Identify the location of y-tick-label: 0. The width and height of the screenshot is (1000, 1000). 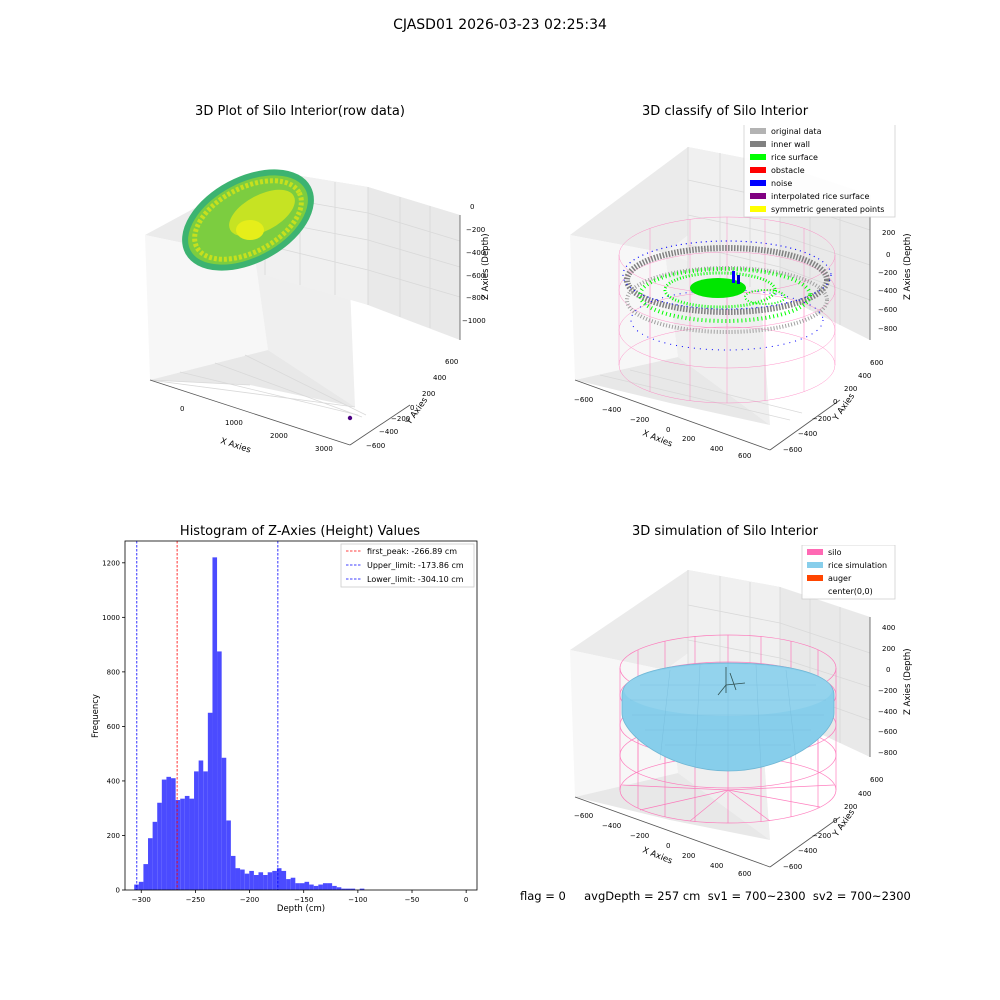
(118, 891).